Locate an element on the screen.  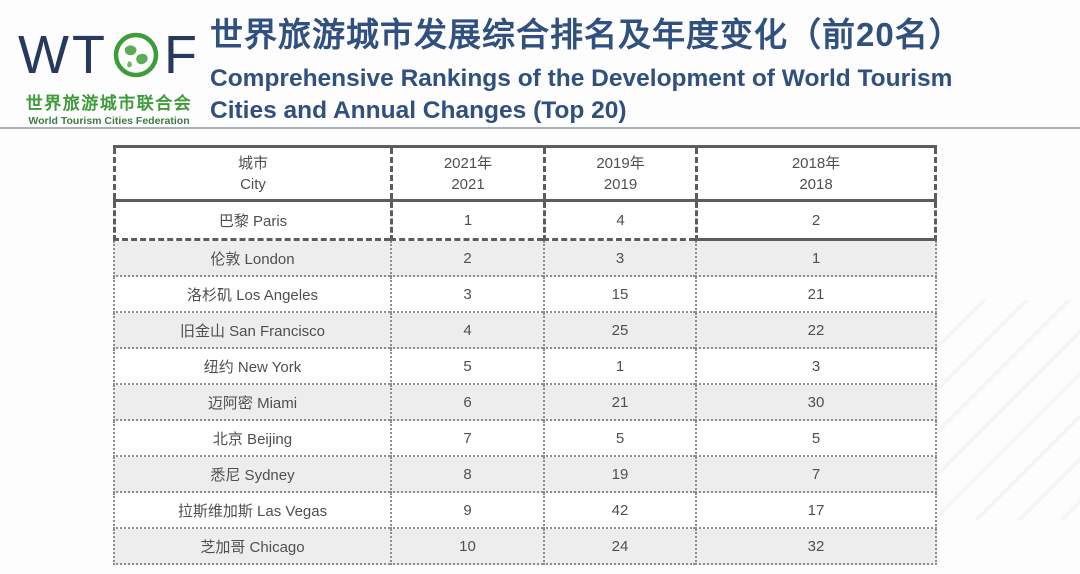
city-cell: 洛杉矶 Los Angeles is located at coordinates (251, 295).